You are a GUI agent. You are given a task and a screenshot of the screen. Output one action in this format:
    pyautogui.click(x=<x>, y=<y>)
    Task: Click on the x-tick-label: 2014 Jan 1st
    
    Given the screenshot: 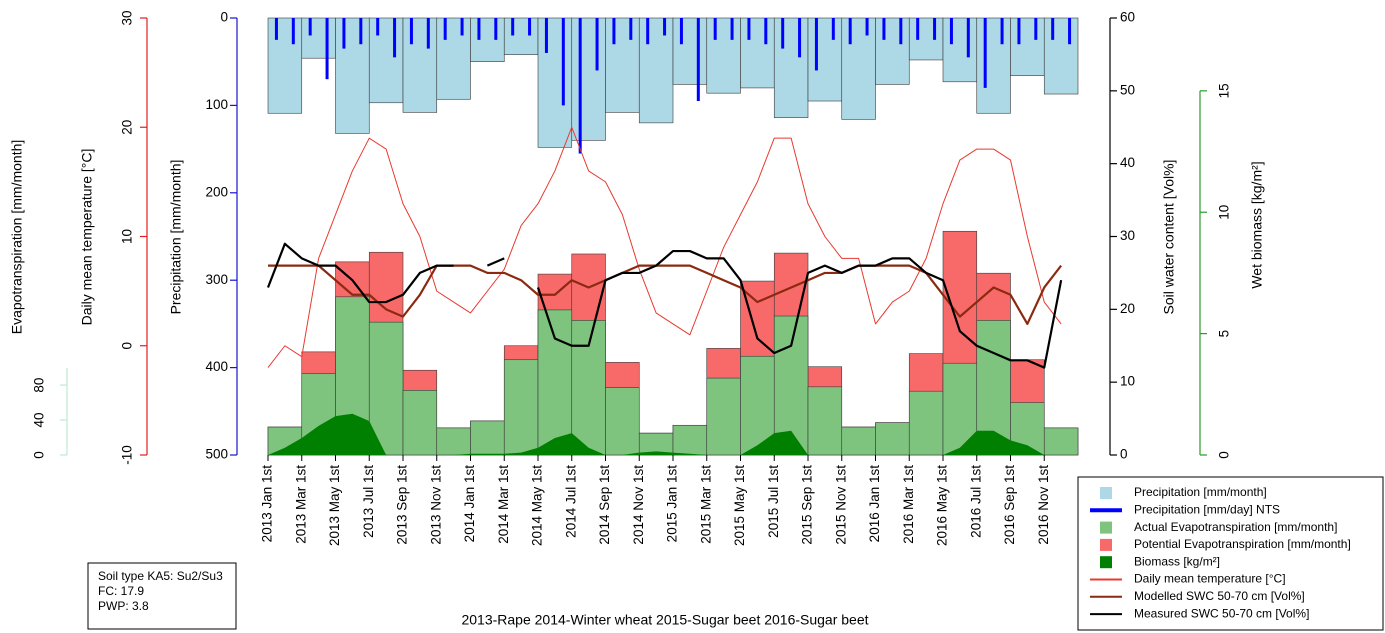 What is the action you would take?
    pyautogui.click(x=469, y=504)
    